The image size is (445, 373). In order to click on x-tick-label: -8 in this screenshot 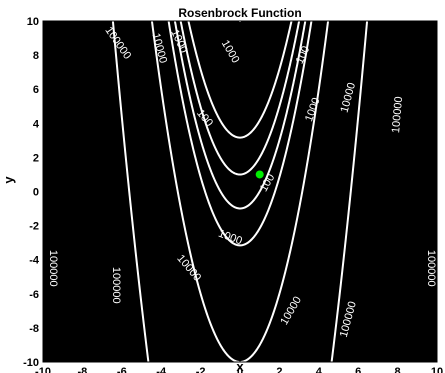, I will do `click(83, 369)`.